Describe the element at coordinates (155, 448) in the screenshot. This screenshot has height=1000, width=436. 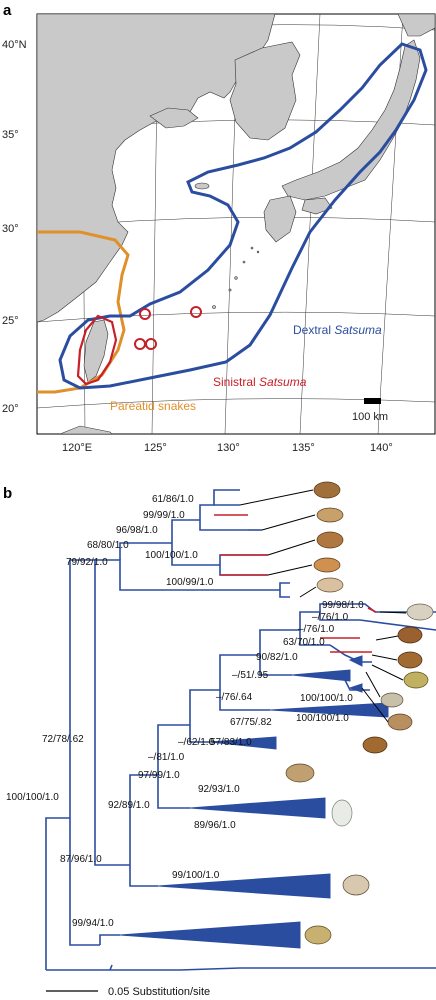
I see `svg-text: 125°` at that location.